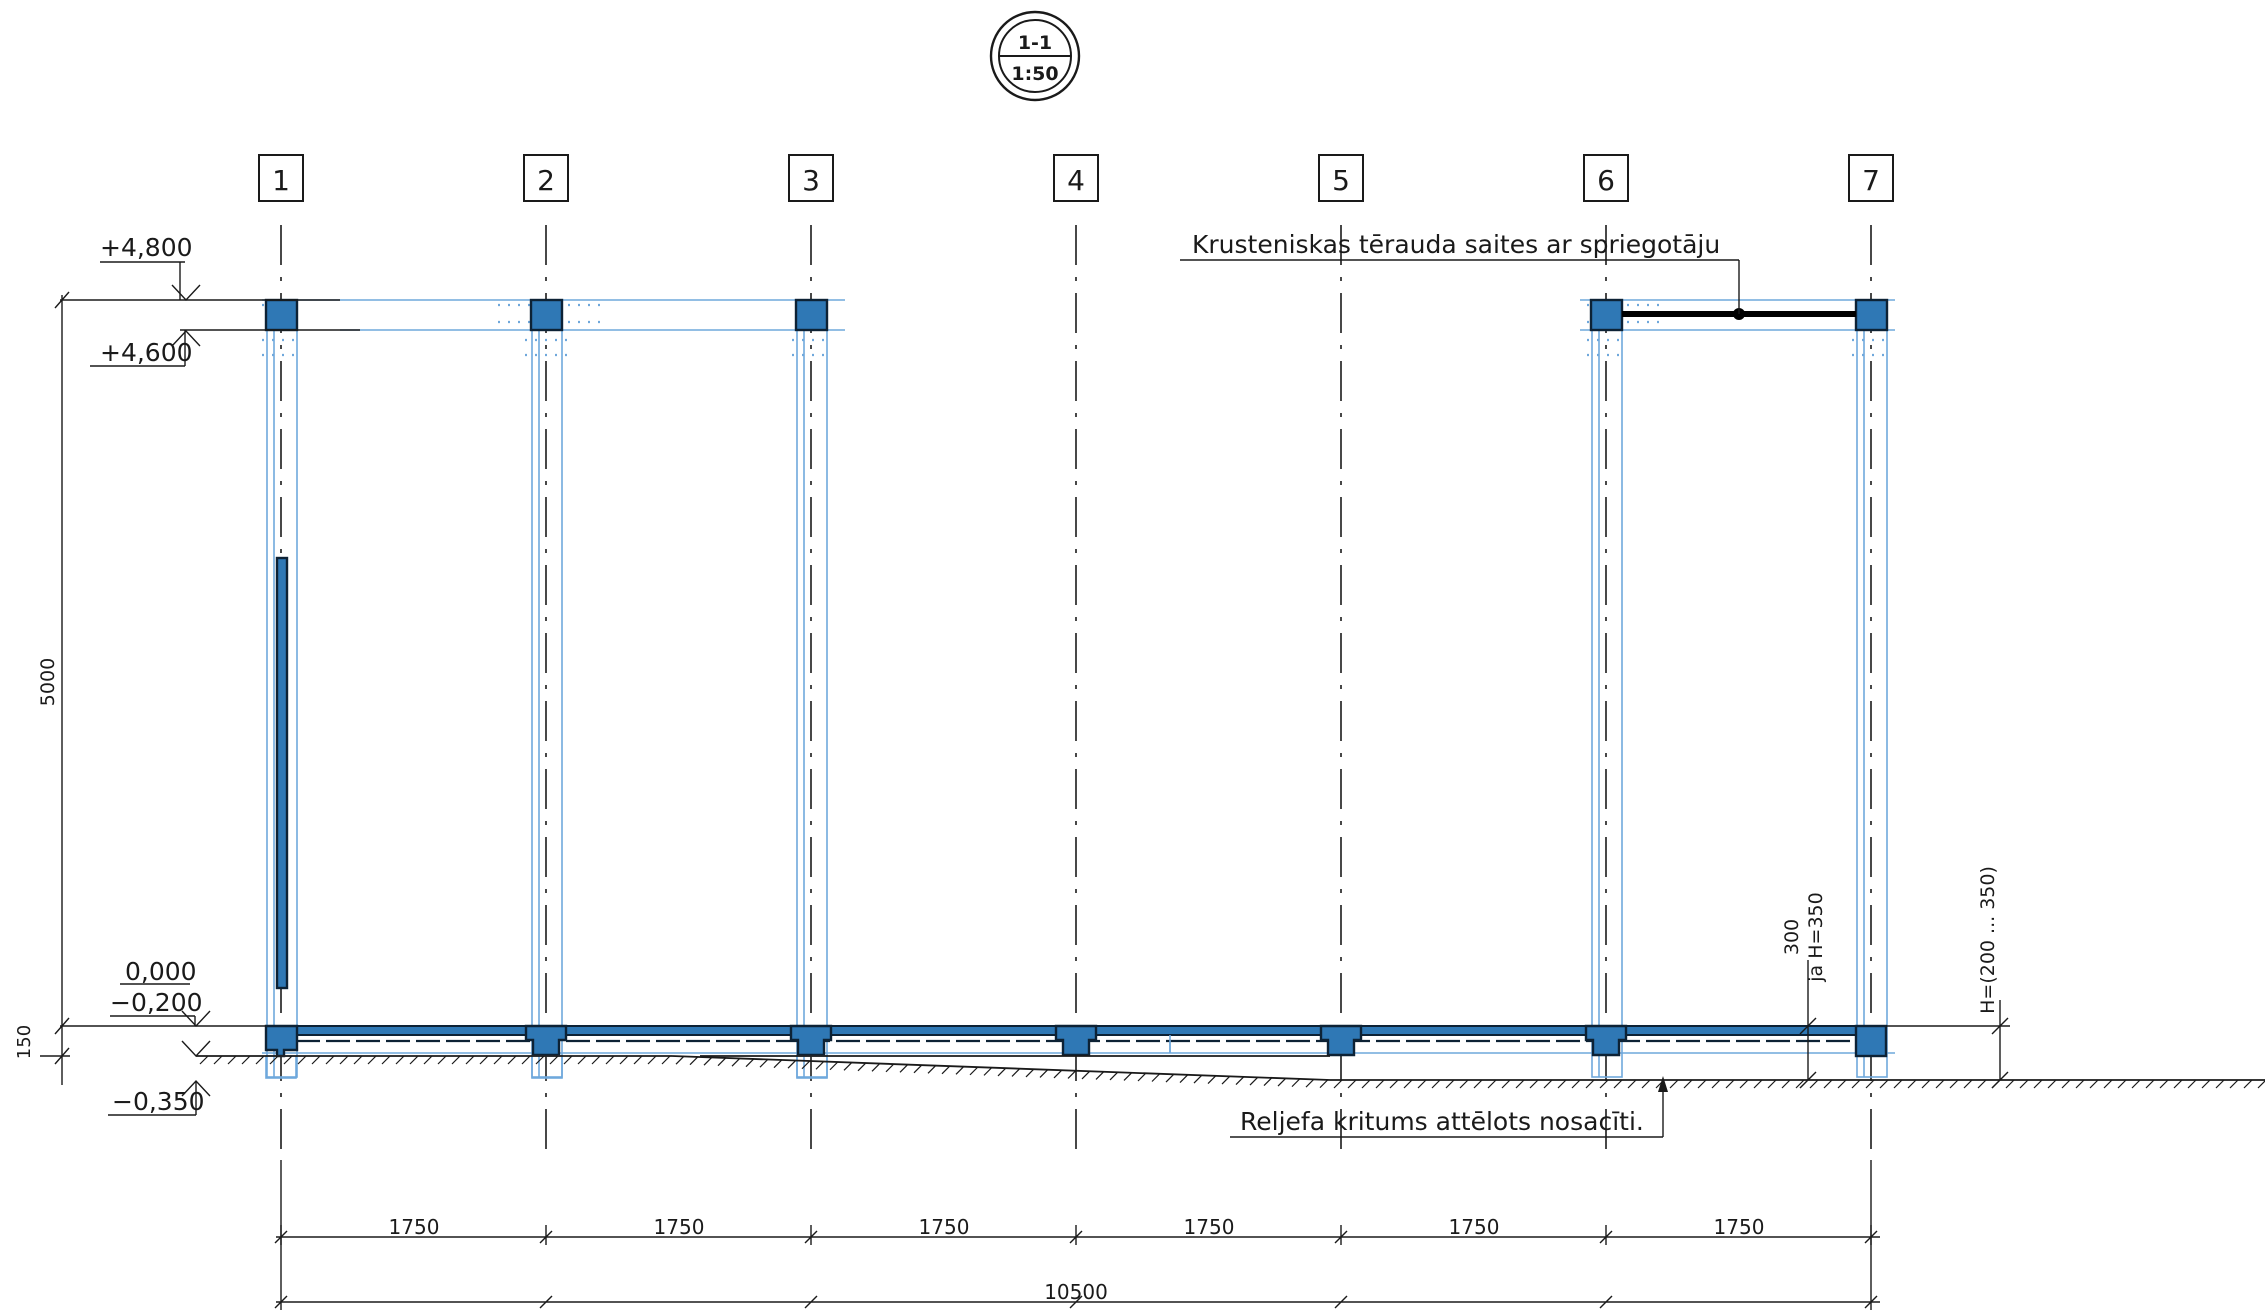  What do you see at coordinates (1034, 74) in the screenshot?
I see `section-scale: 1:50` at bounding box center [1034, 74].